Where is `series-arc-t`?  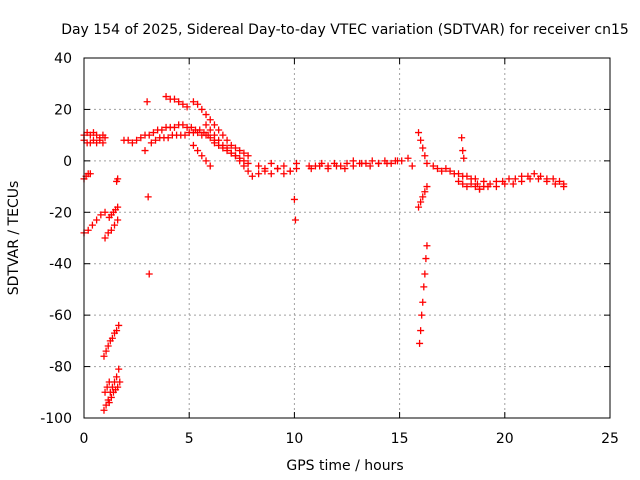 series-arc-t is located at coordinates (233, 159).